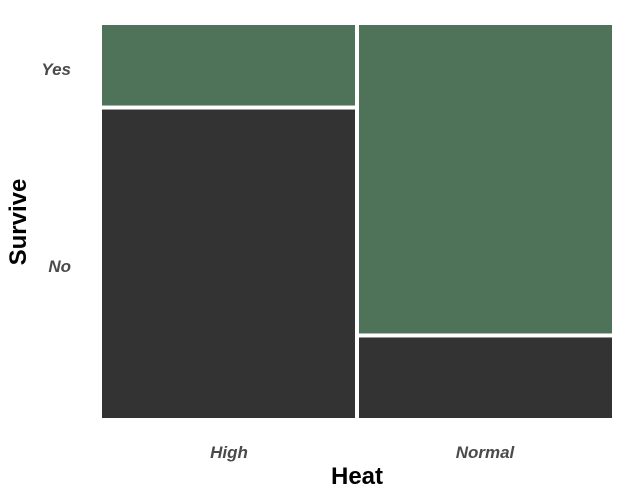 The image size is (643, 497). What do you see at coordinates (485, 377) in the screenshot?
I see `mosaic-cell-normal-no` at bounding box center [485, 377].